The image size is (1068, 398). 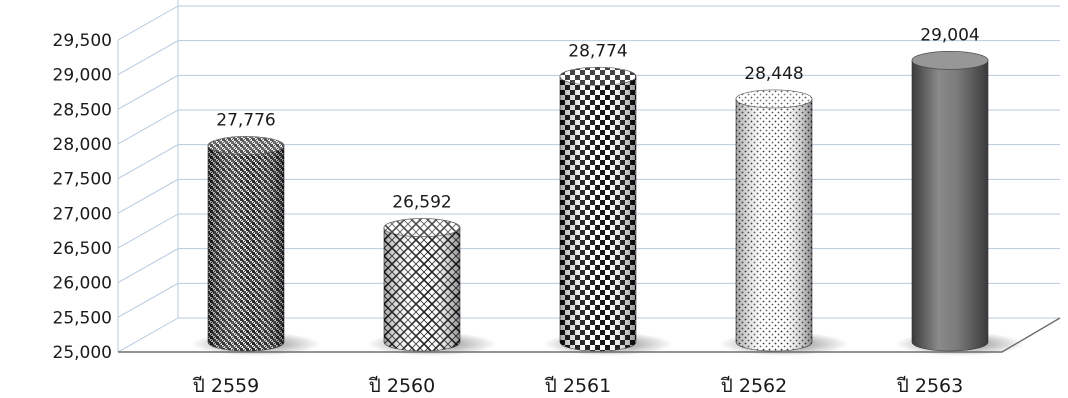 I want to click on y-tick-label: 27,500, so click(x=82, y=180).